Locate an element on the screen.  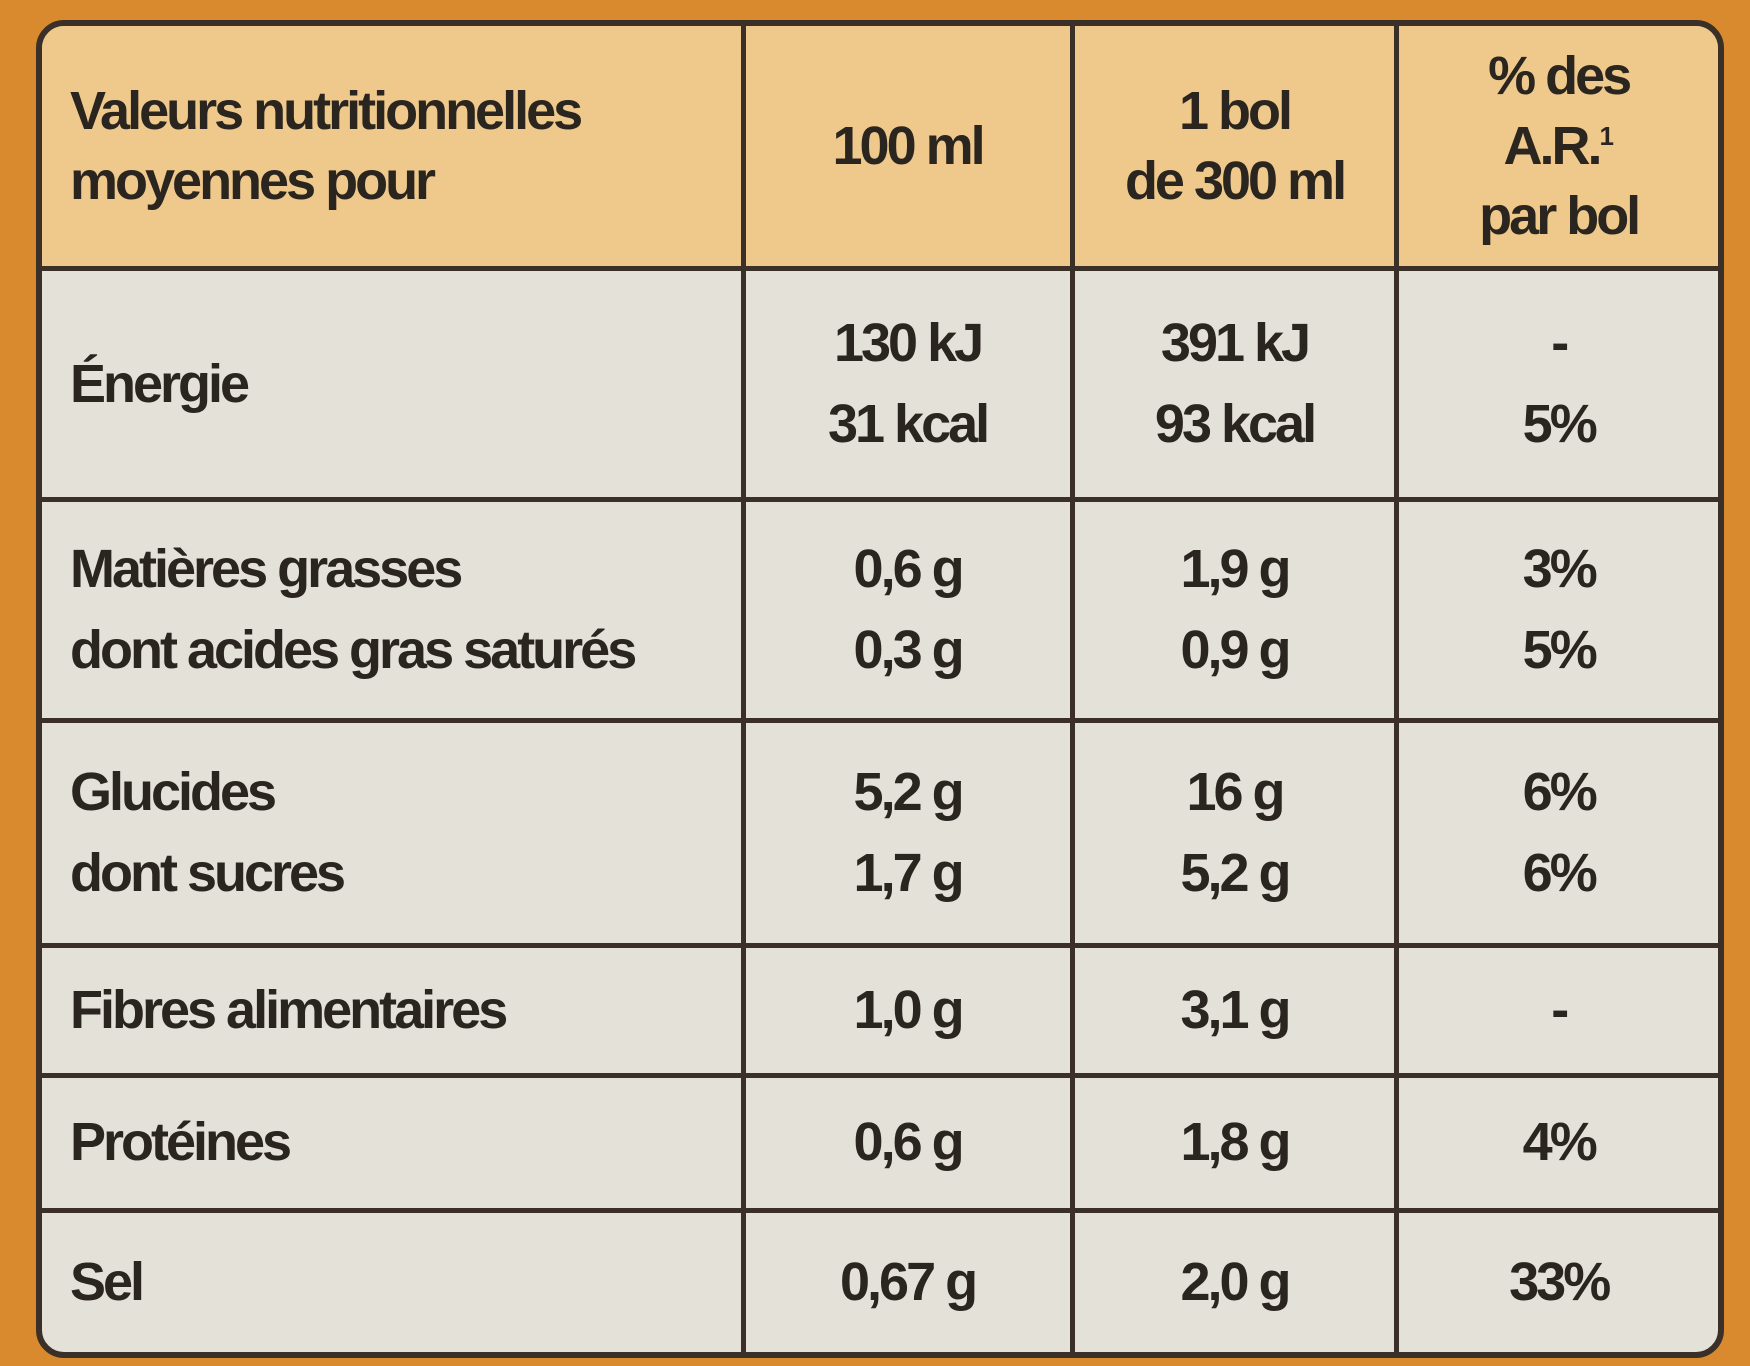
table-cell: 1,0 g is located at coordinates (907, 1010).